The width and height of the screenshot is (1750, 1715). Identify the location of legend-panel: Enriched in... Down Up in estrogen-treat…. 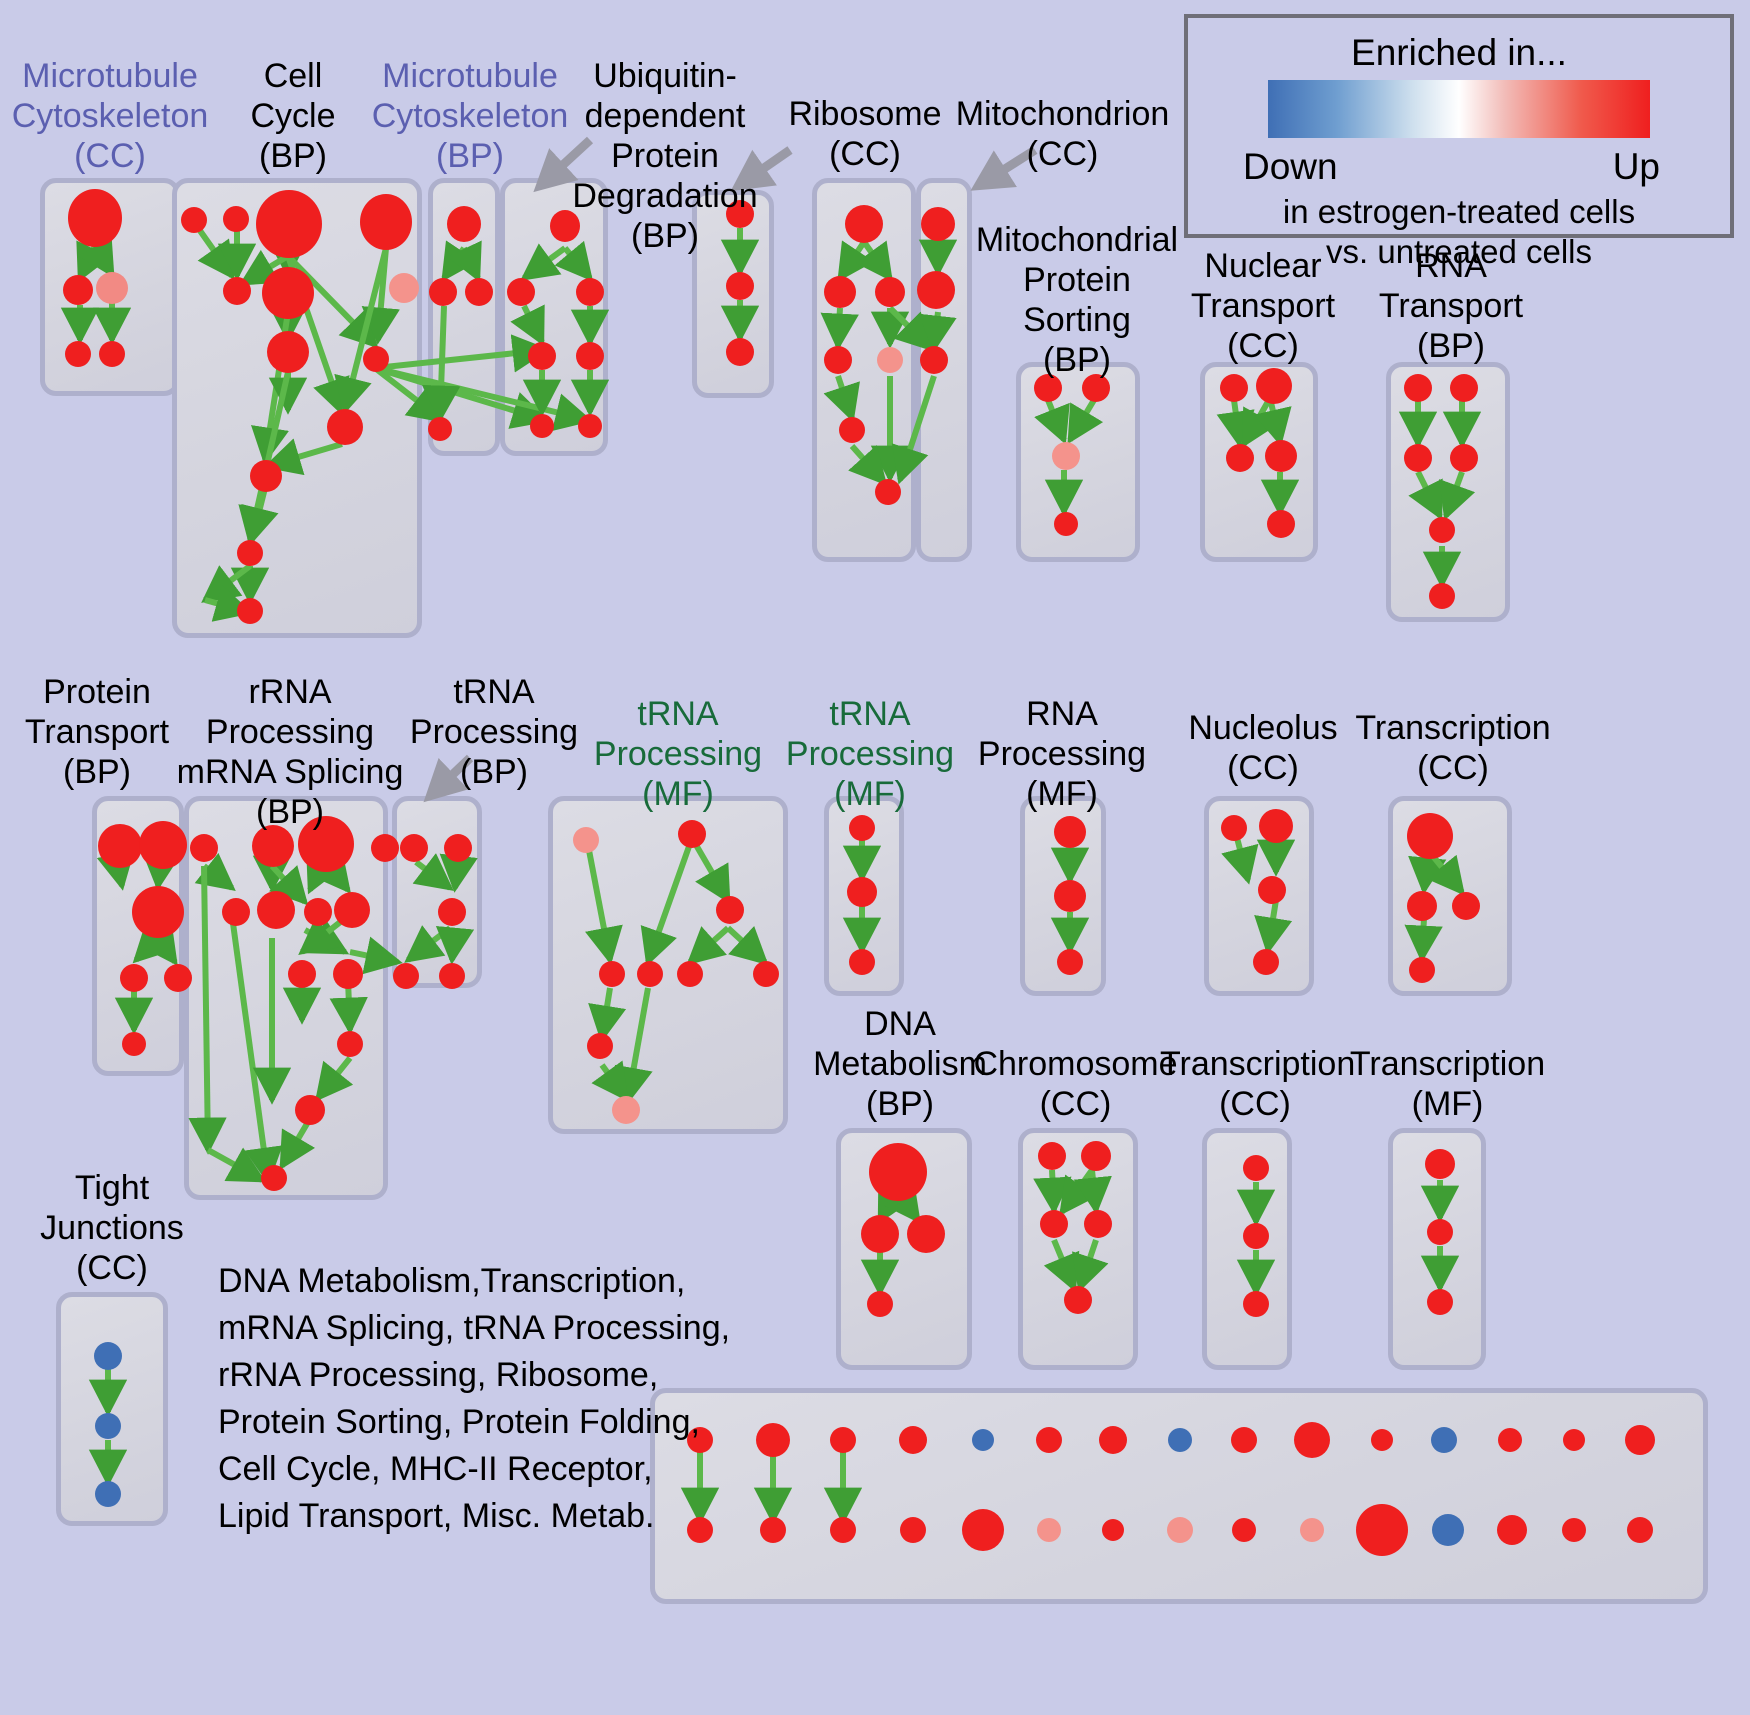
(1459, 142).